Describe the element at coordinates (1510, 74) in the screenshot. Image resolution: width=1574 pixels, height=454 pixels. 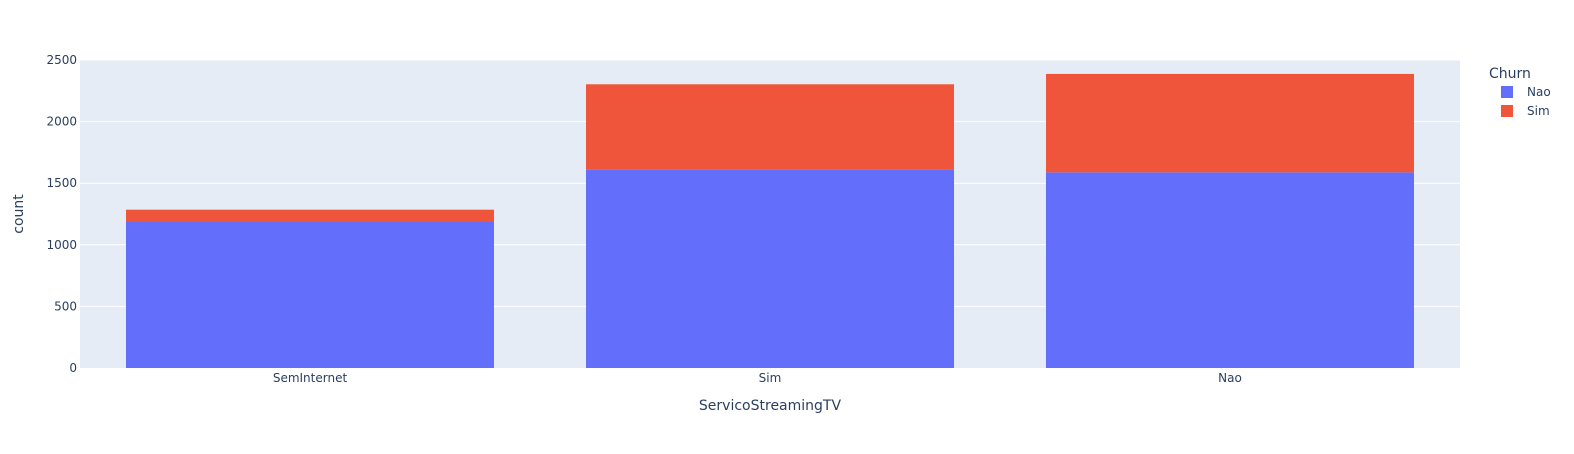
I see `legend-title: Churn` at that location.